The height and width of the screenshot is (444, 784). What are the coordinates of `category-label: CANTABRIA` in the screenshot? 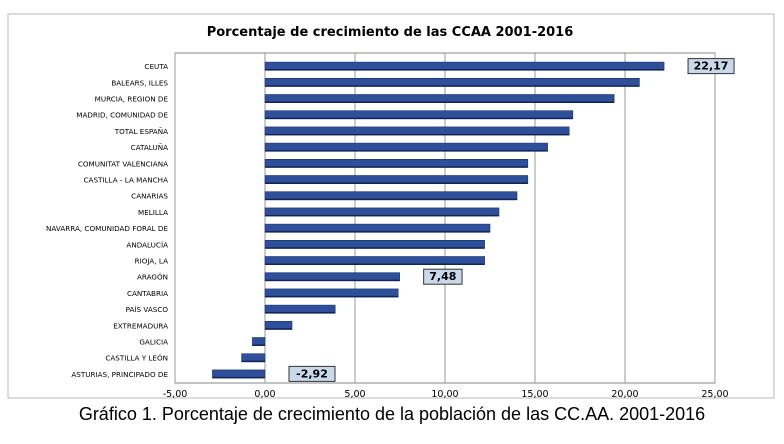 It's located at (147, 293).